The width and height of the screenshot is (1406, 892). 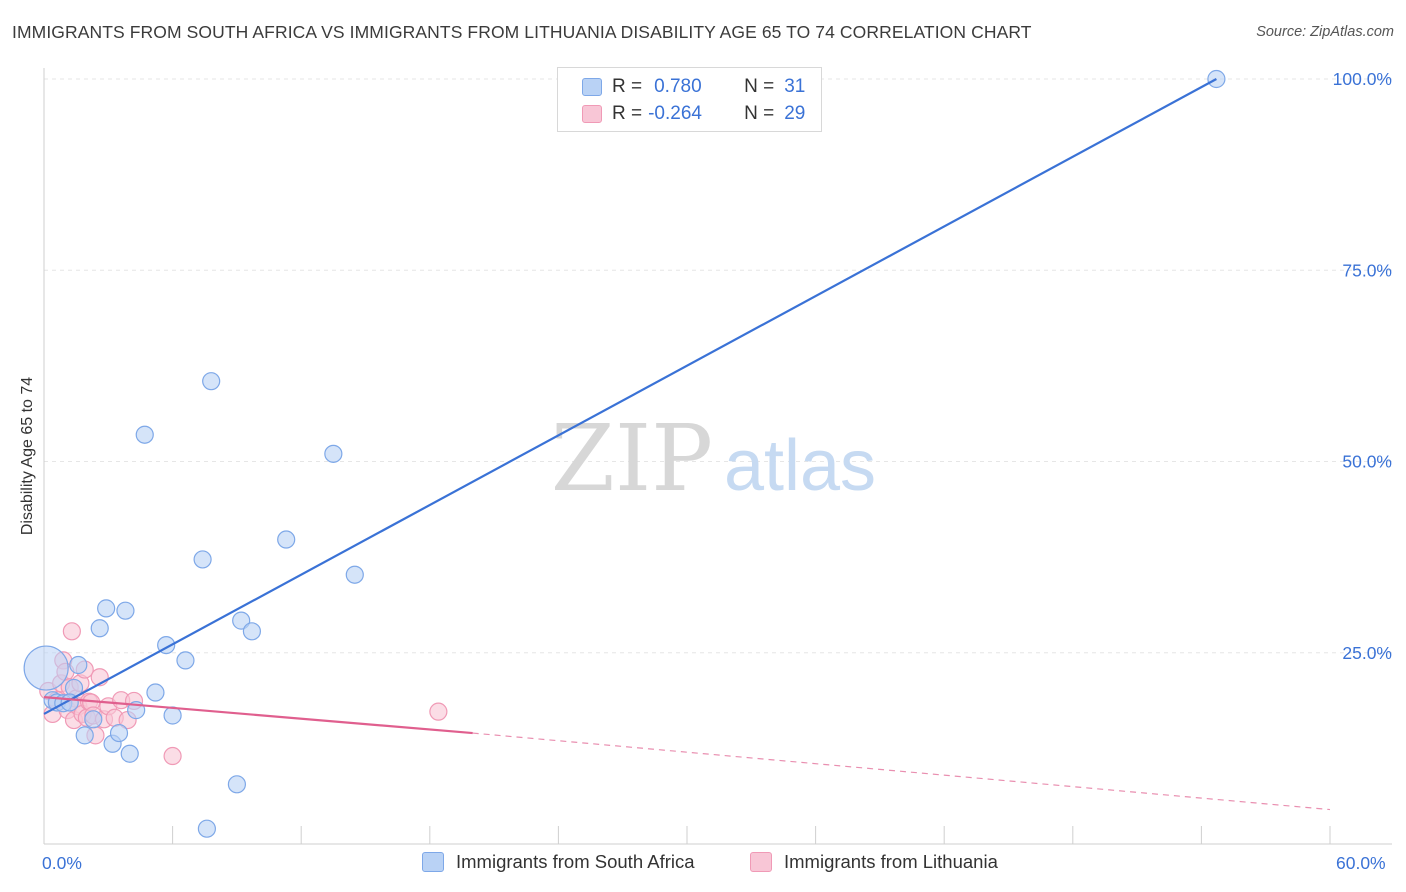 What do you see at coordinates (891, 861) in the screenshot?
I see `legend-label-lithuania: Immigrants from Lithuania` at bounding box center [891, 861].